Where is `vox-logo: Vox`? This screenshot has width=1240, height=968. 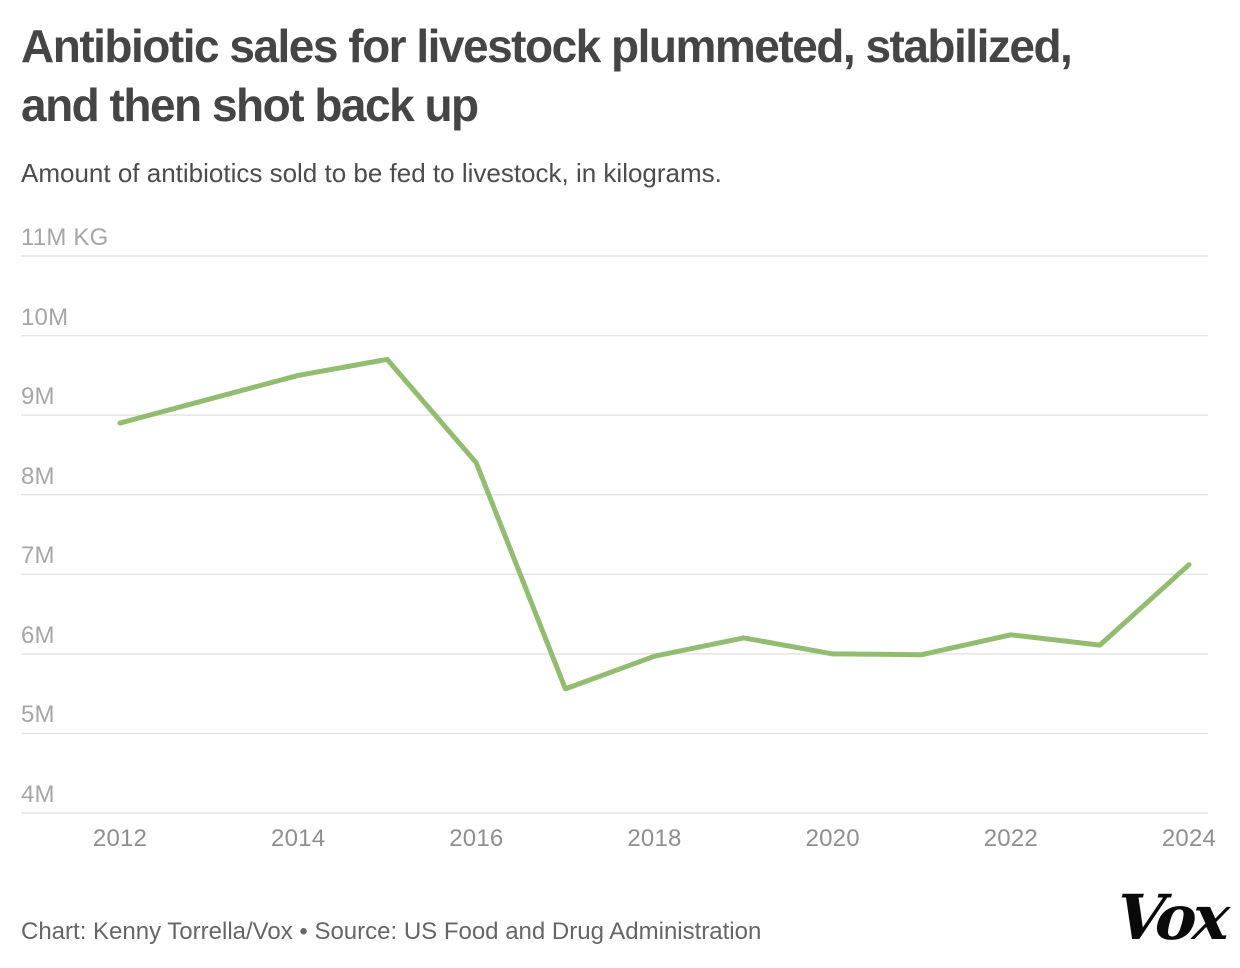 vox-logo: Vox is located at coordinates (1171, 917).